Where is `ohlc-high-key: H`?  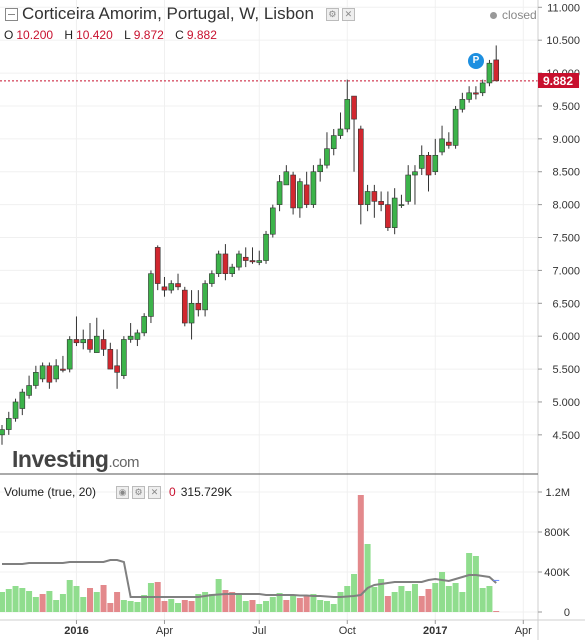
ohlc-high-key: H is located at coordinates (69, 35).